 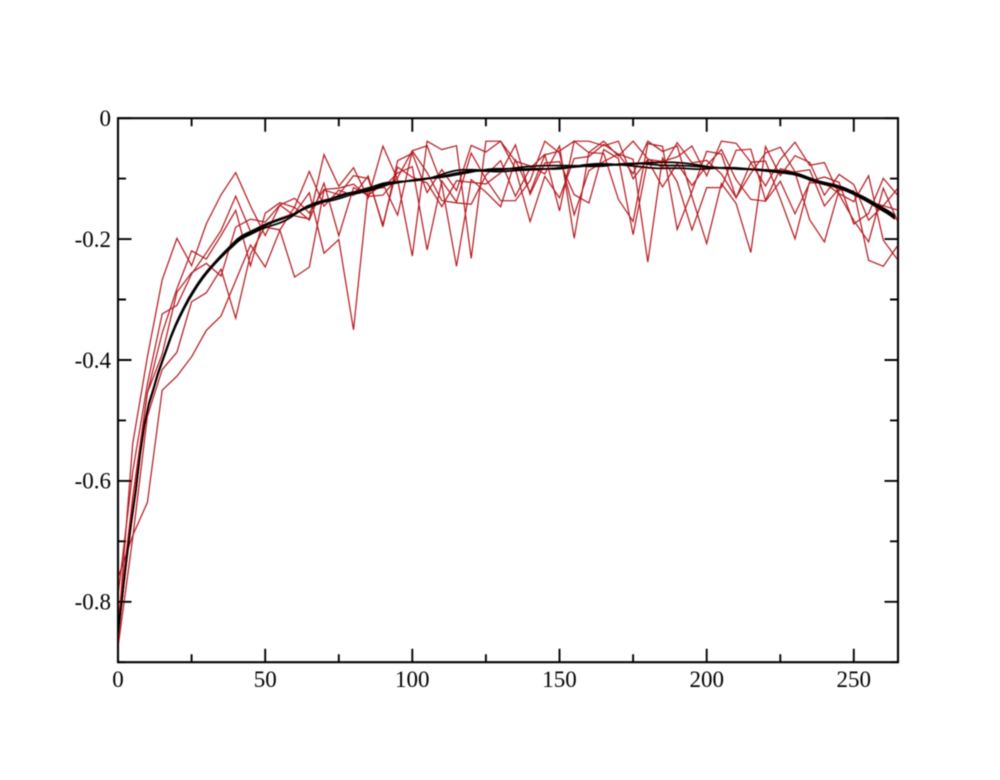 What do you see at coordinates (93, 481) in the screenshot?
I see `svg-text: -0.6` at bounding box center [93, 481].